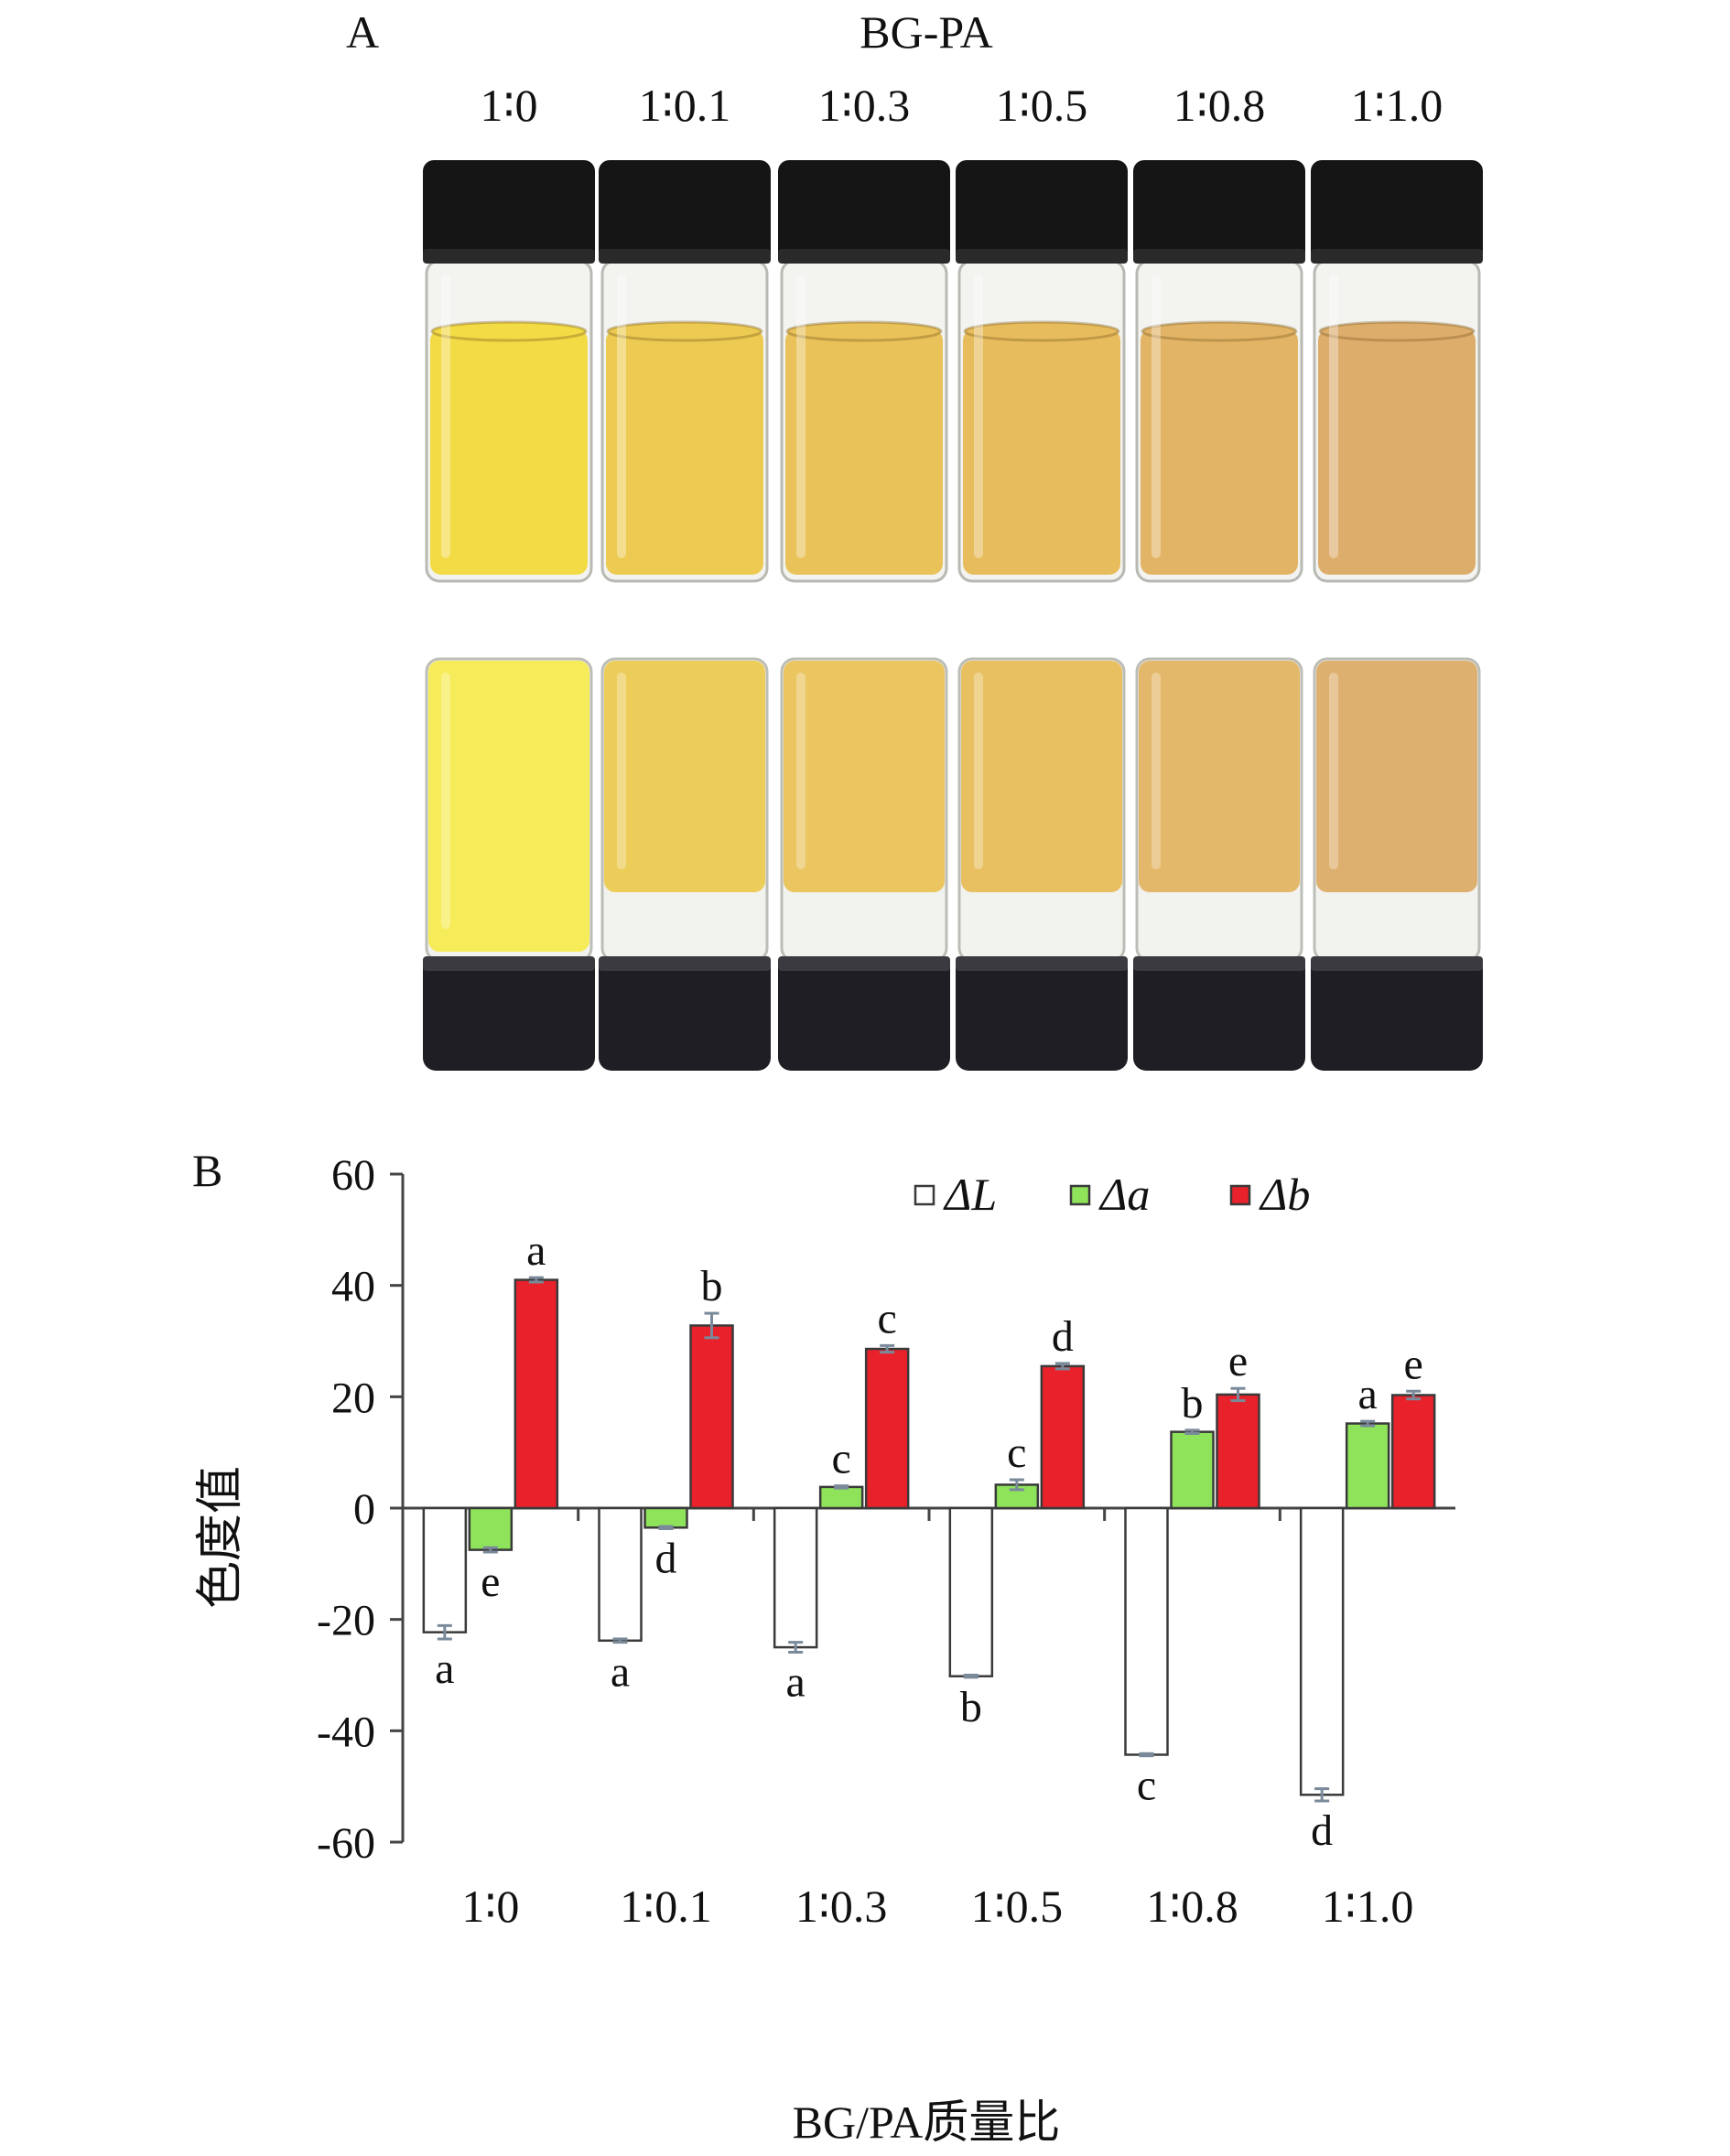 The image size is (1730, 2156). What do you see at coordinates (346, 1732) in the screenshot?
I see `y-tick-label: -40` at bounding box center [346, 1732].